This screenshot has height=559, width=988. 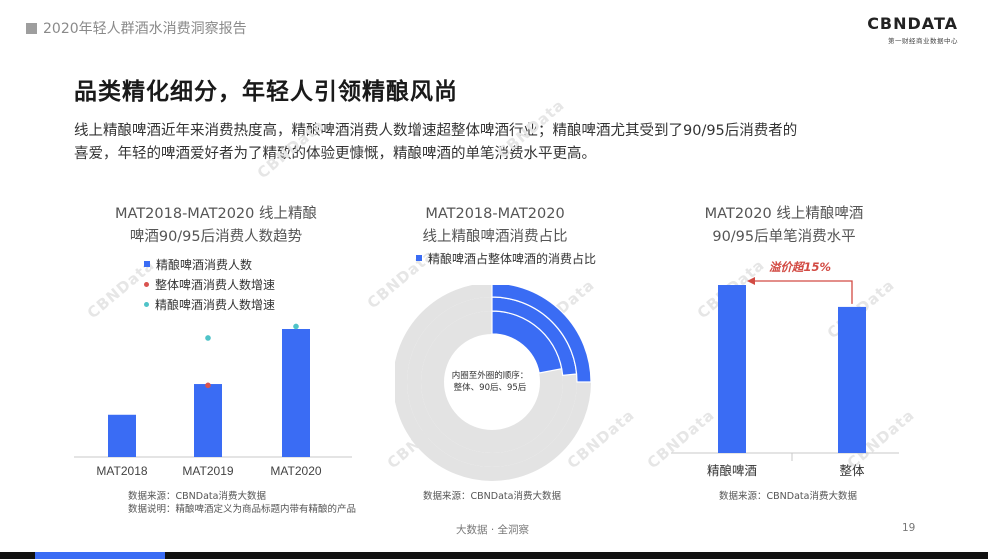 I want to click on chart2-ring-slice, so click(x=541, y=334).